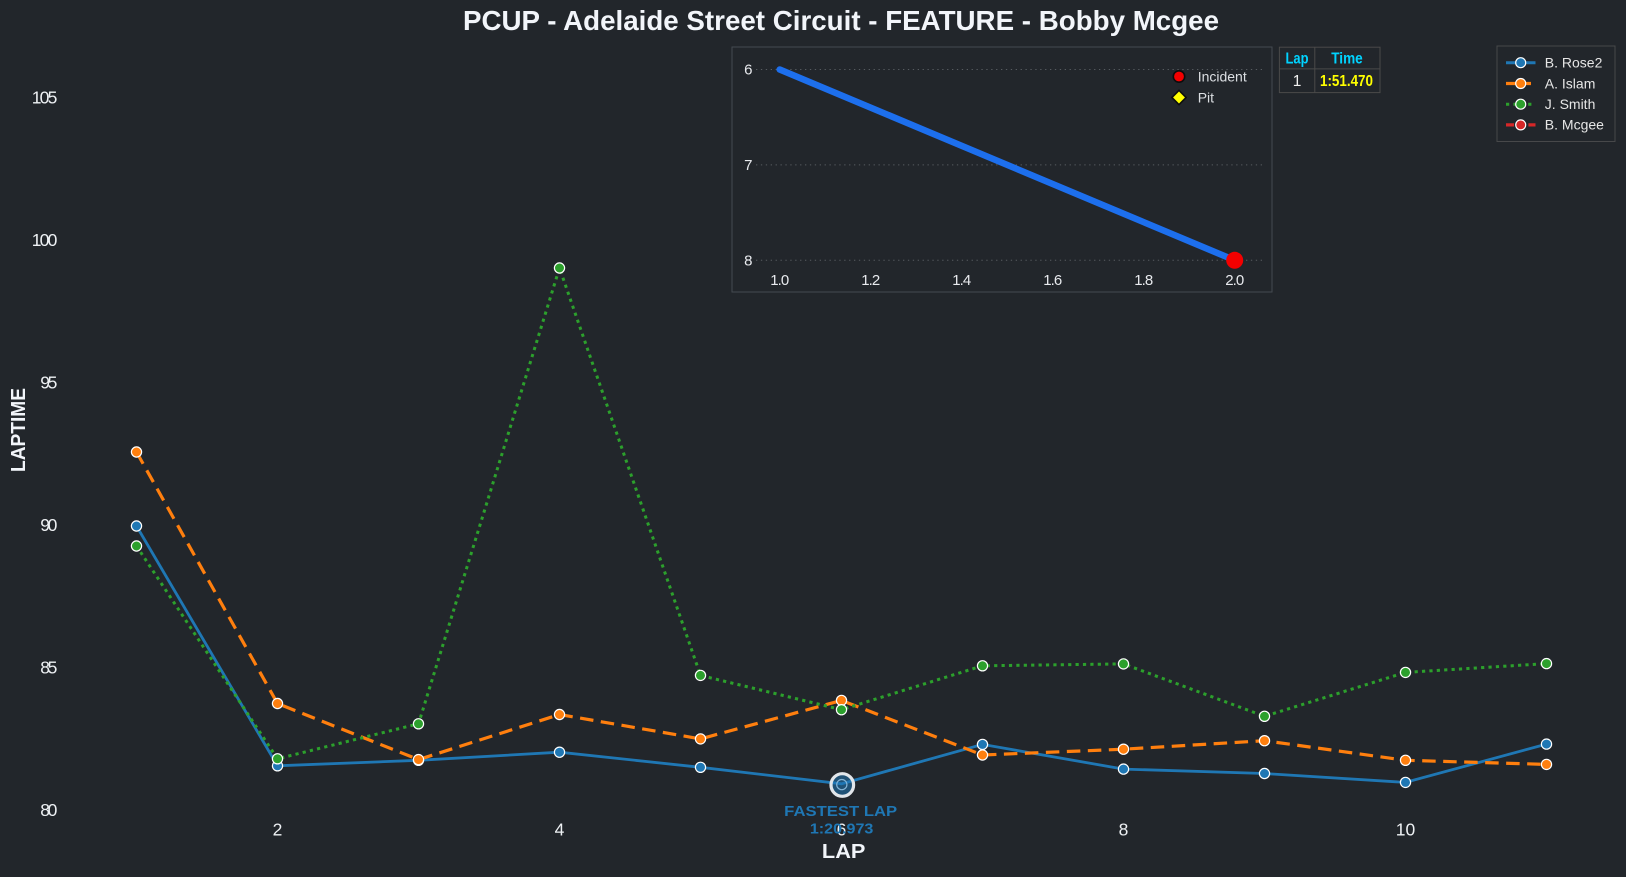 This screenshot has width=1626, height=877. What do you see at coordinates (19, 430) in the screenshot?
I see `svg-text: LAPTIME` at bounding box center [19, 430].